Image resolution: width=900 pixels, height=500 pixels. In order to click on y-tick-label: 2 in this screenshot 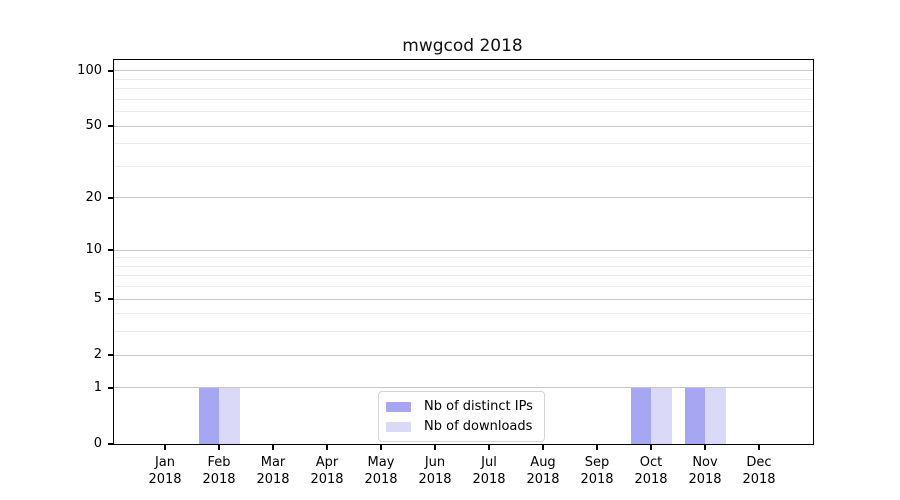, I will do `click(97, 355)`.